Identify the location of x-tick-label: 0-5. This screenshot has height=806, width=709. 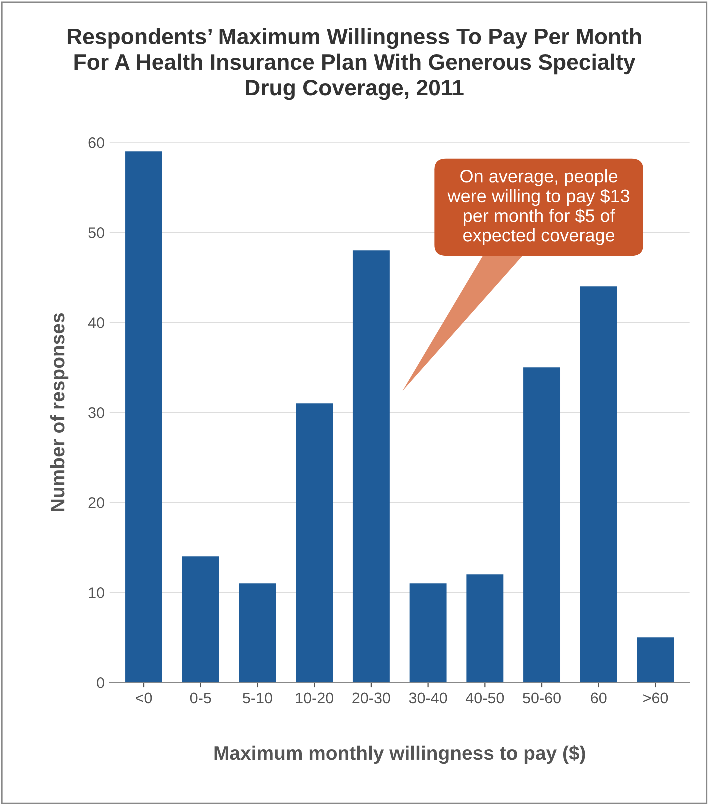
(201, 698).